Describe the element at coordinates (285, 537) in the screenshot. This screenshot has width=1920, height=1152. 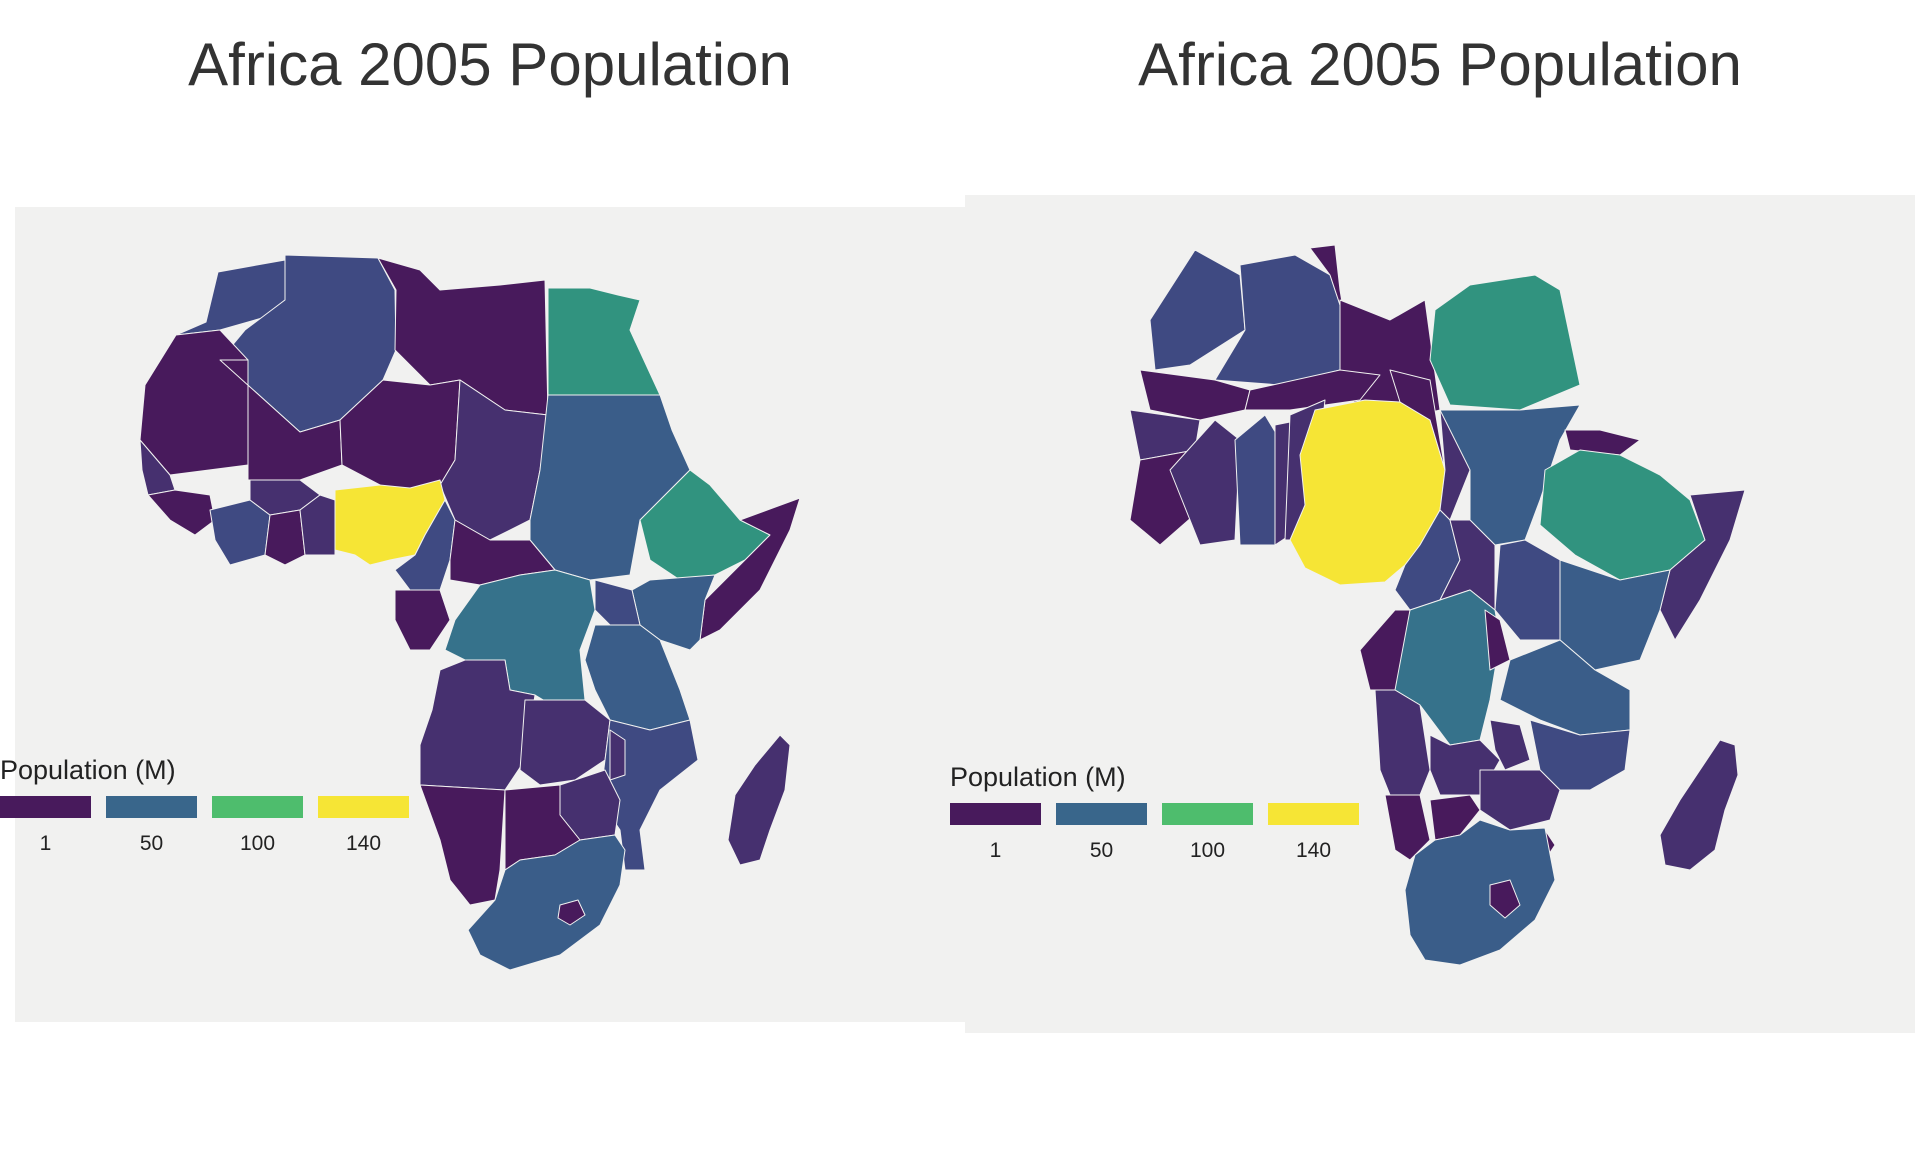
I see `region-ghana` at that location.